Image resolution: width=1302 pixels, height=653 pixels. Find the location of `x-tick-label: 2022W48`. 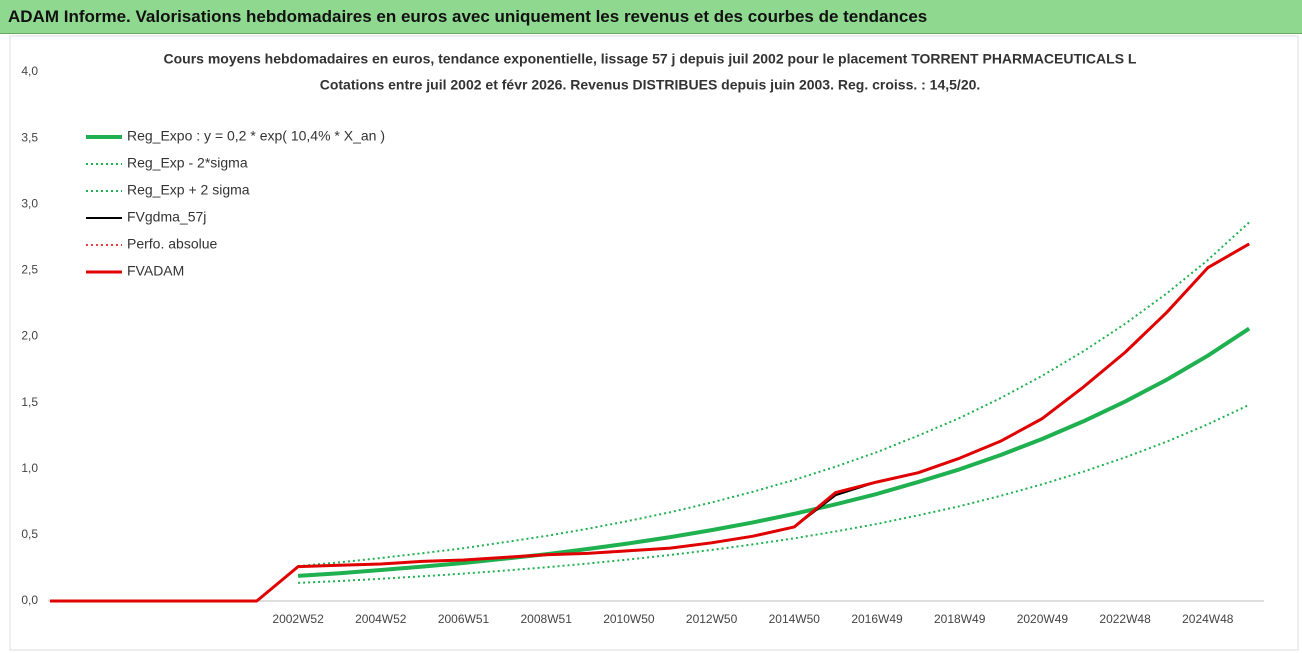

x-tick-label: 2022W48 is located at coordinates (1125, 619).